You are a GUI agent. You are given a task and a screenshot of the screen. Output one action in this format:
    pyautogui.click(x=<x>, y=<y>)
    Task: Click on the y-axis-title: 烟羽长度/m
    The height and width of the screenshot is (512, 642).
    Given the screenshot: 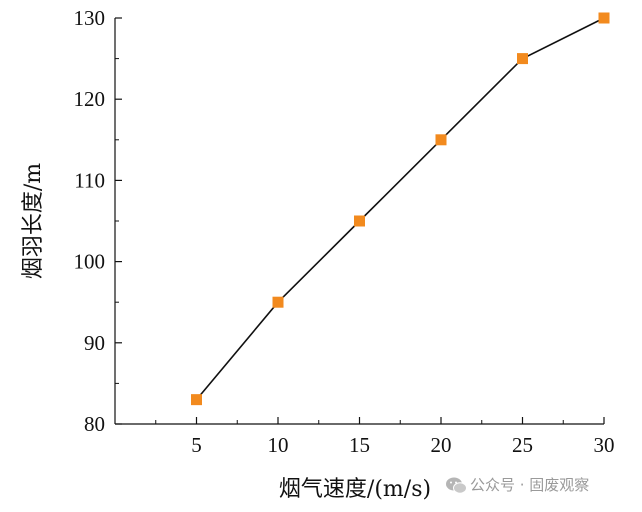 What is the action you would take?
    pyautogui.click(x=33, y=221)
    